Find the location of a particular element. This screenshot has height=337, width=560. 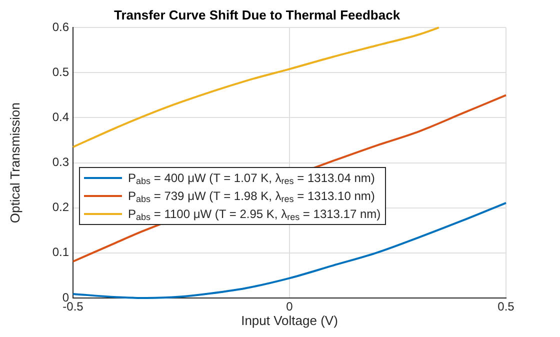

chart-title: Transfer Curve Shift Due to Thermal Feedback is located at coordinates (257, 14).